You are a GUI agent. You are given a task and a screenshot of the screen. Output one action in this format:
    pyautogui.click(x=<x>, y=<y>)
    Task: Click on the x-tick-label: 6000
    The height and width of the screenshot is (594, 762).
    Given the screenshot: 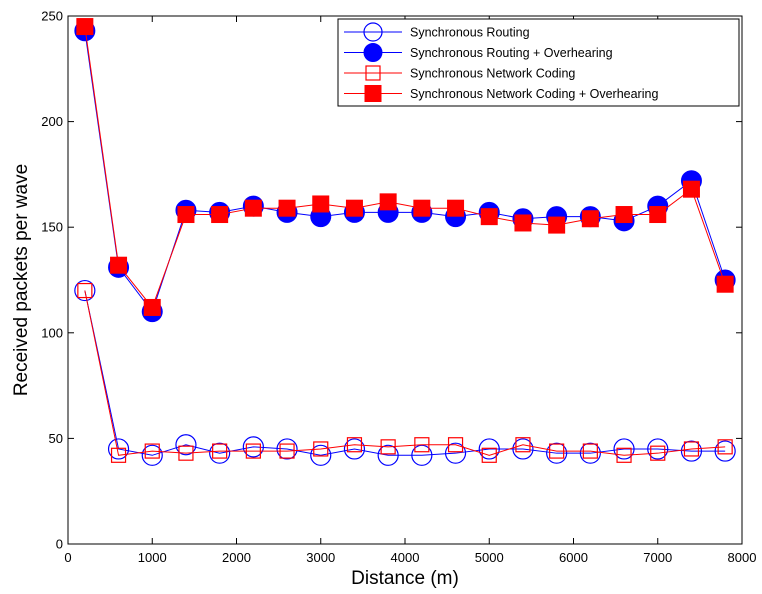 What is the action you would take?
    pyautogui.click(x=573, y=557)
    